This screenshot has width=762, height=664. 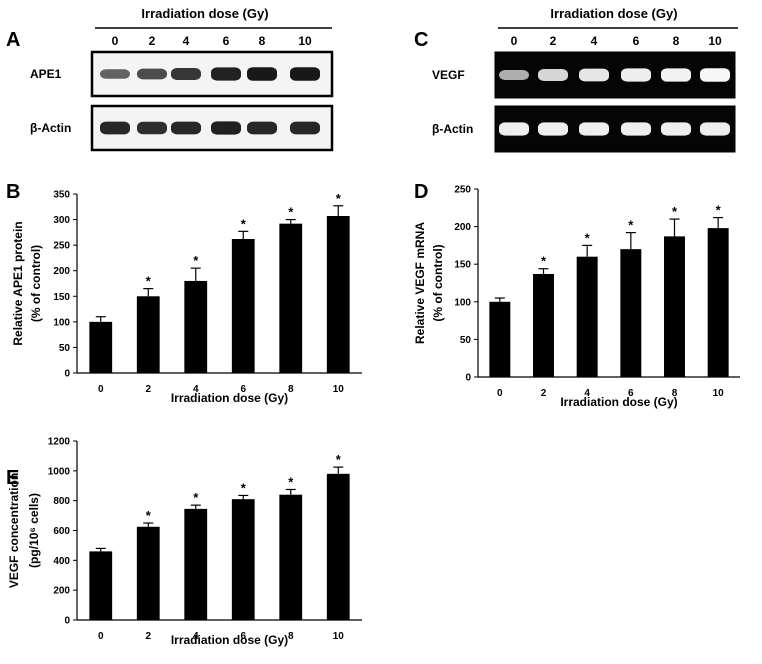 I want to click on y-axis-title: Relative VEGF mRNA, so click(x=420, y=283).